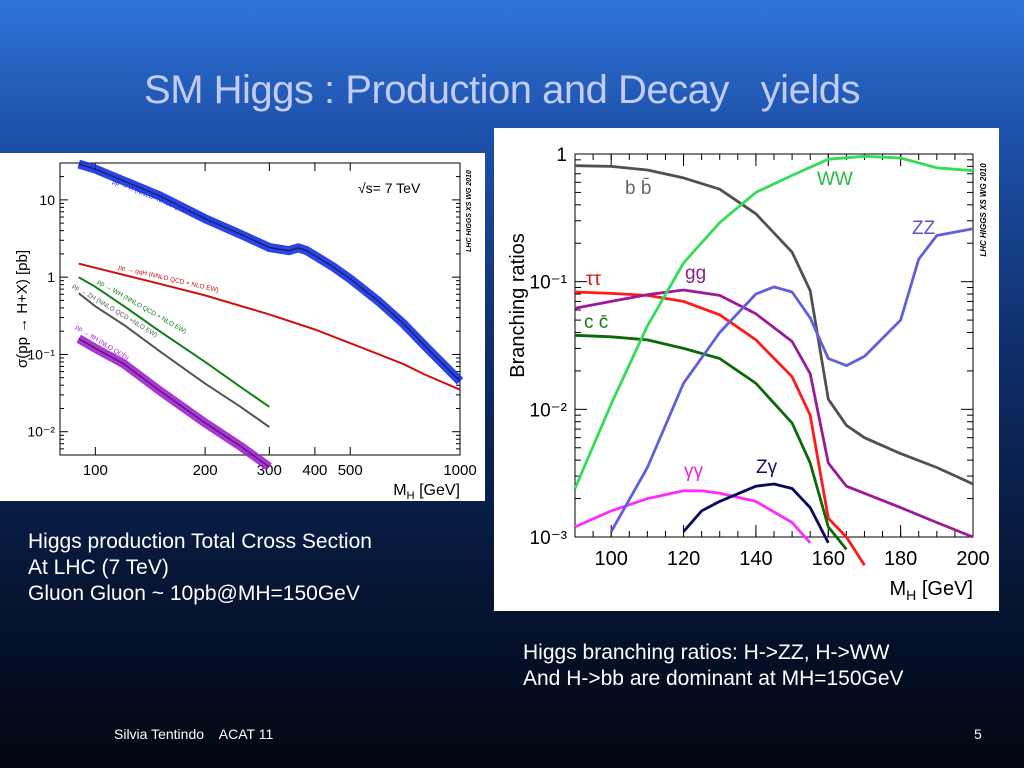  What do you see at coordinates (314, 470) in the screenshot?
I see `x-tick-label: 400` at bounding box center [314, 470].